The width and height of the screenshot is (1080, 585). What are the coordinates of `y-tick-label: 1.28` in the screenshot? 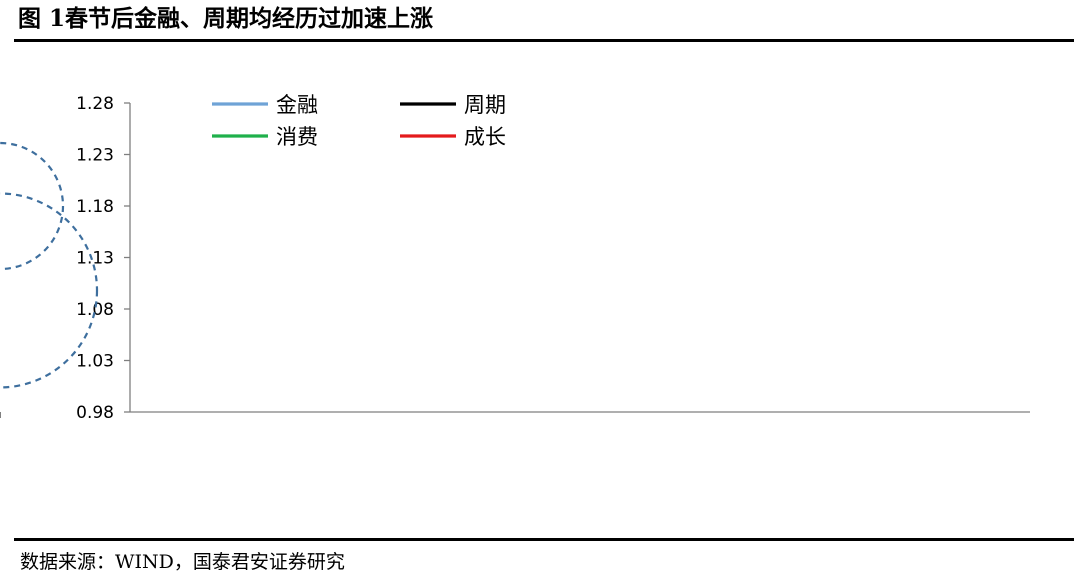 It's located at (95, 104).